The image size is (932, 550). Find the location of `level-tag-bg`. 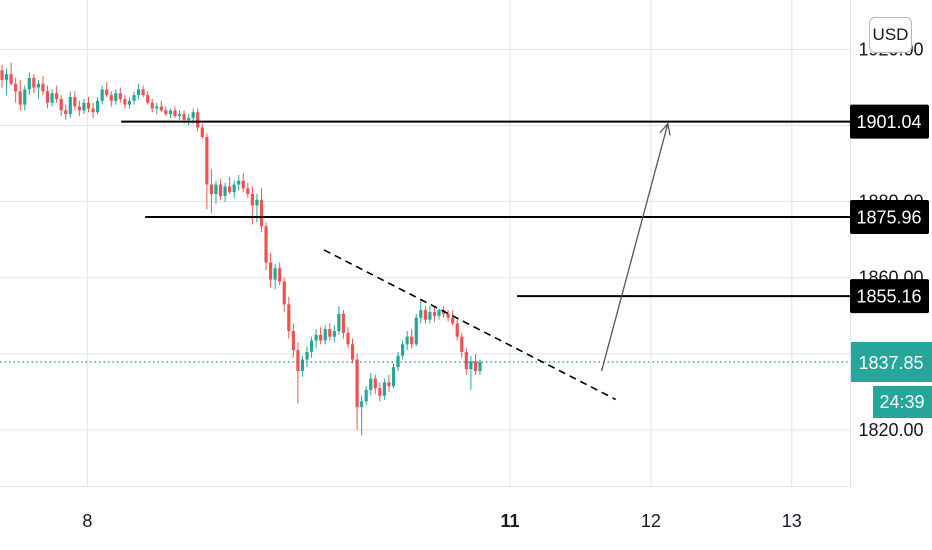

level-tag-bg is located at coordinates (889, 296).